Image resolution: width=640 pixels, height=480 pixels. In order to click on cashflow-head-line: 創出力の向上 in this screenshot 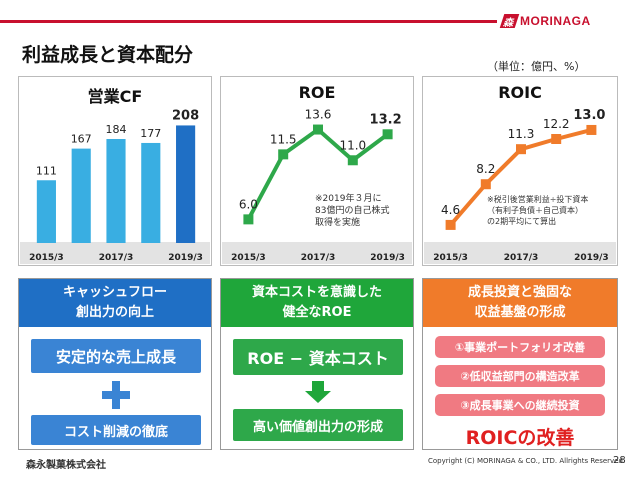, I will do `click(114, 312)`.